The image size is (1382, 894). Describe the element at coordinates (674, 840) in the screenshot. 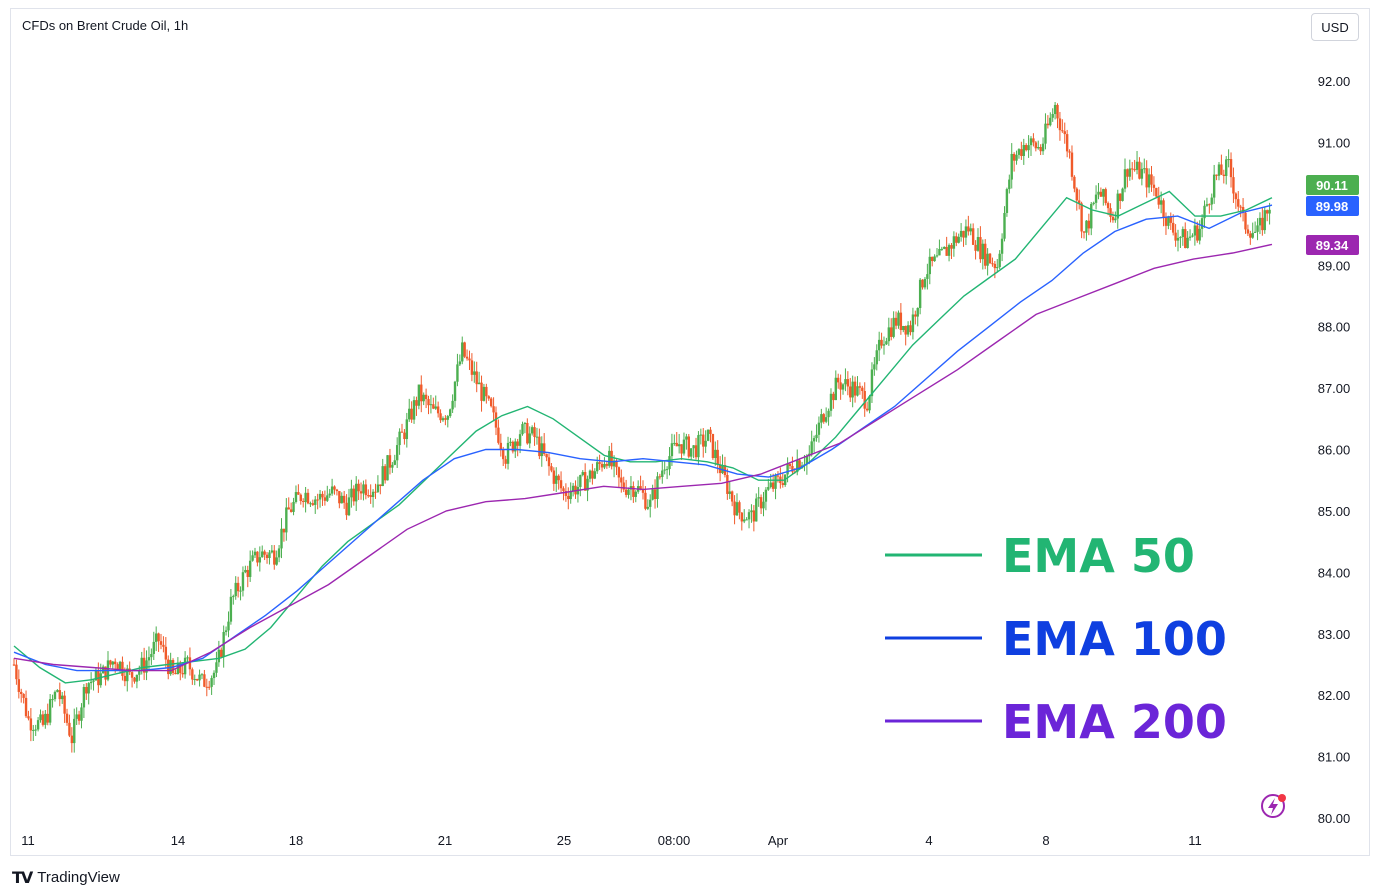

I see `x-tick-label: 08:00` at that location.